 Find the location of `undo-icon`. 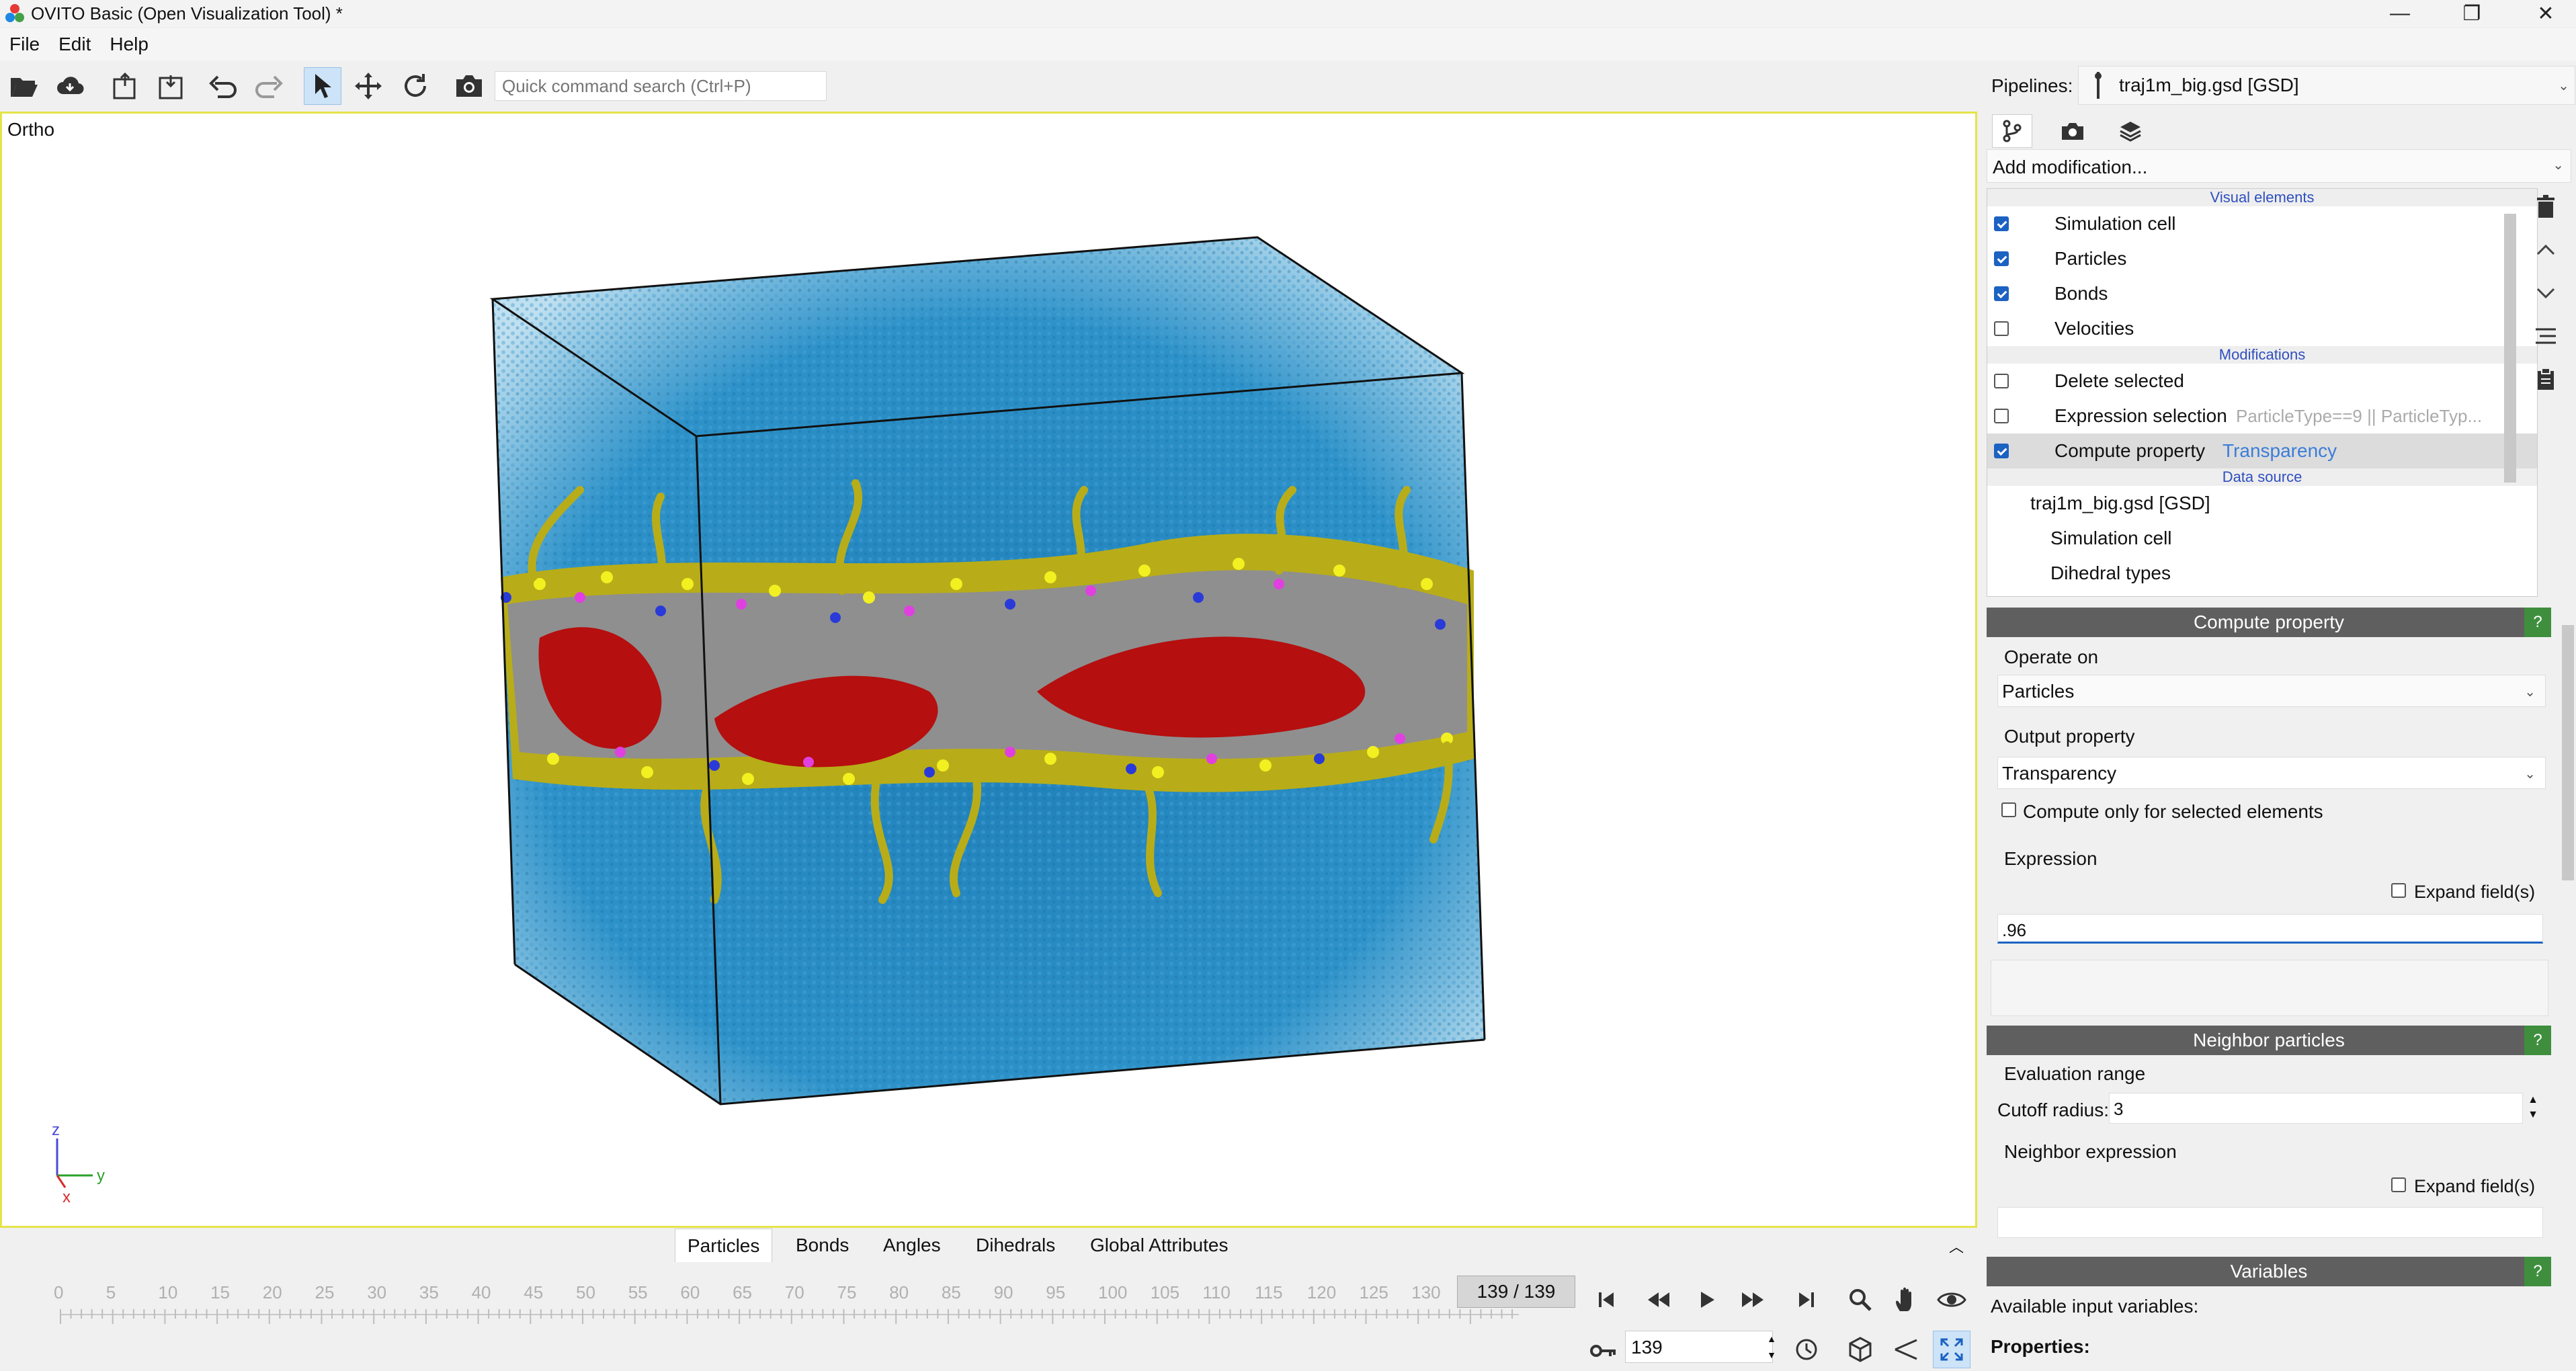

undo-icon is located at coordinates (223, 86).